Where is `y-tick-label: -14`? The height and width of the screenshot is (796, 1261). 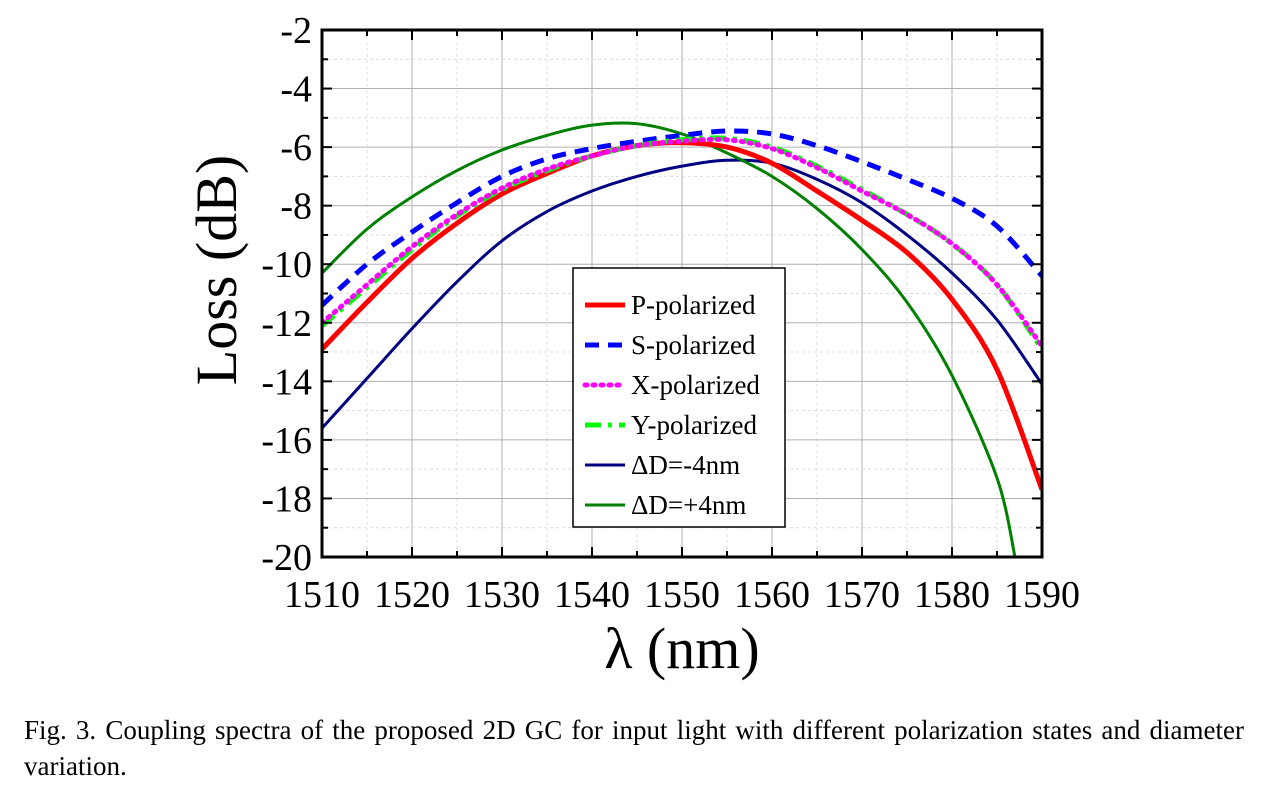
y-tick-label: -14 is located at coordinates (286, 382).